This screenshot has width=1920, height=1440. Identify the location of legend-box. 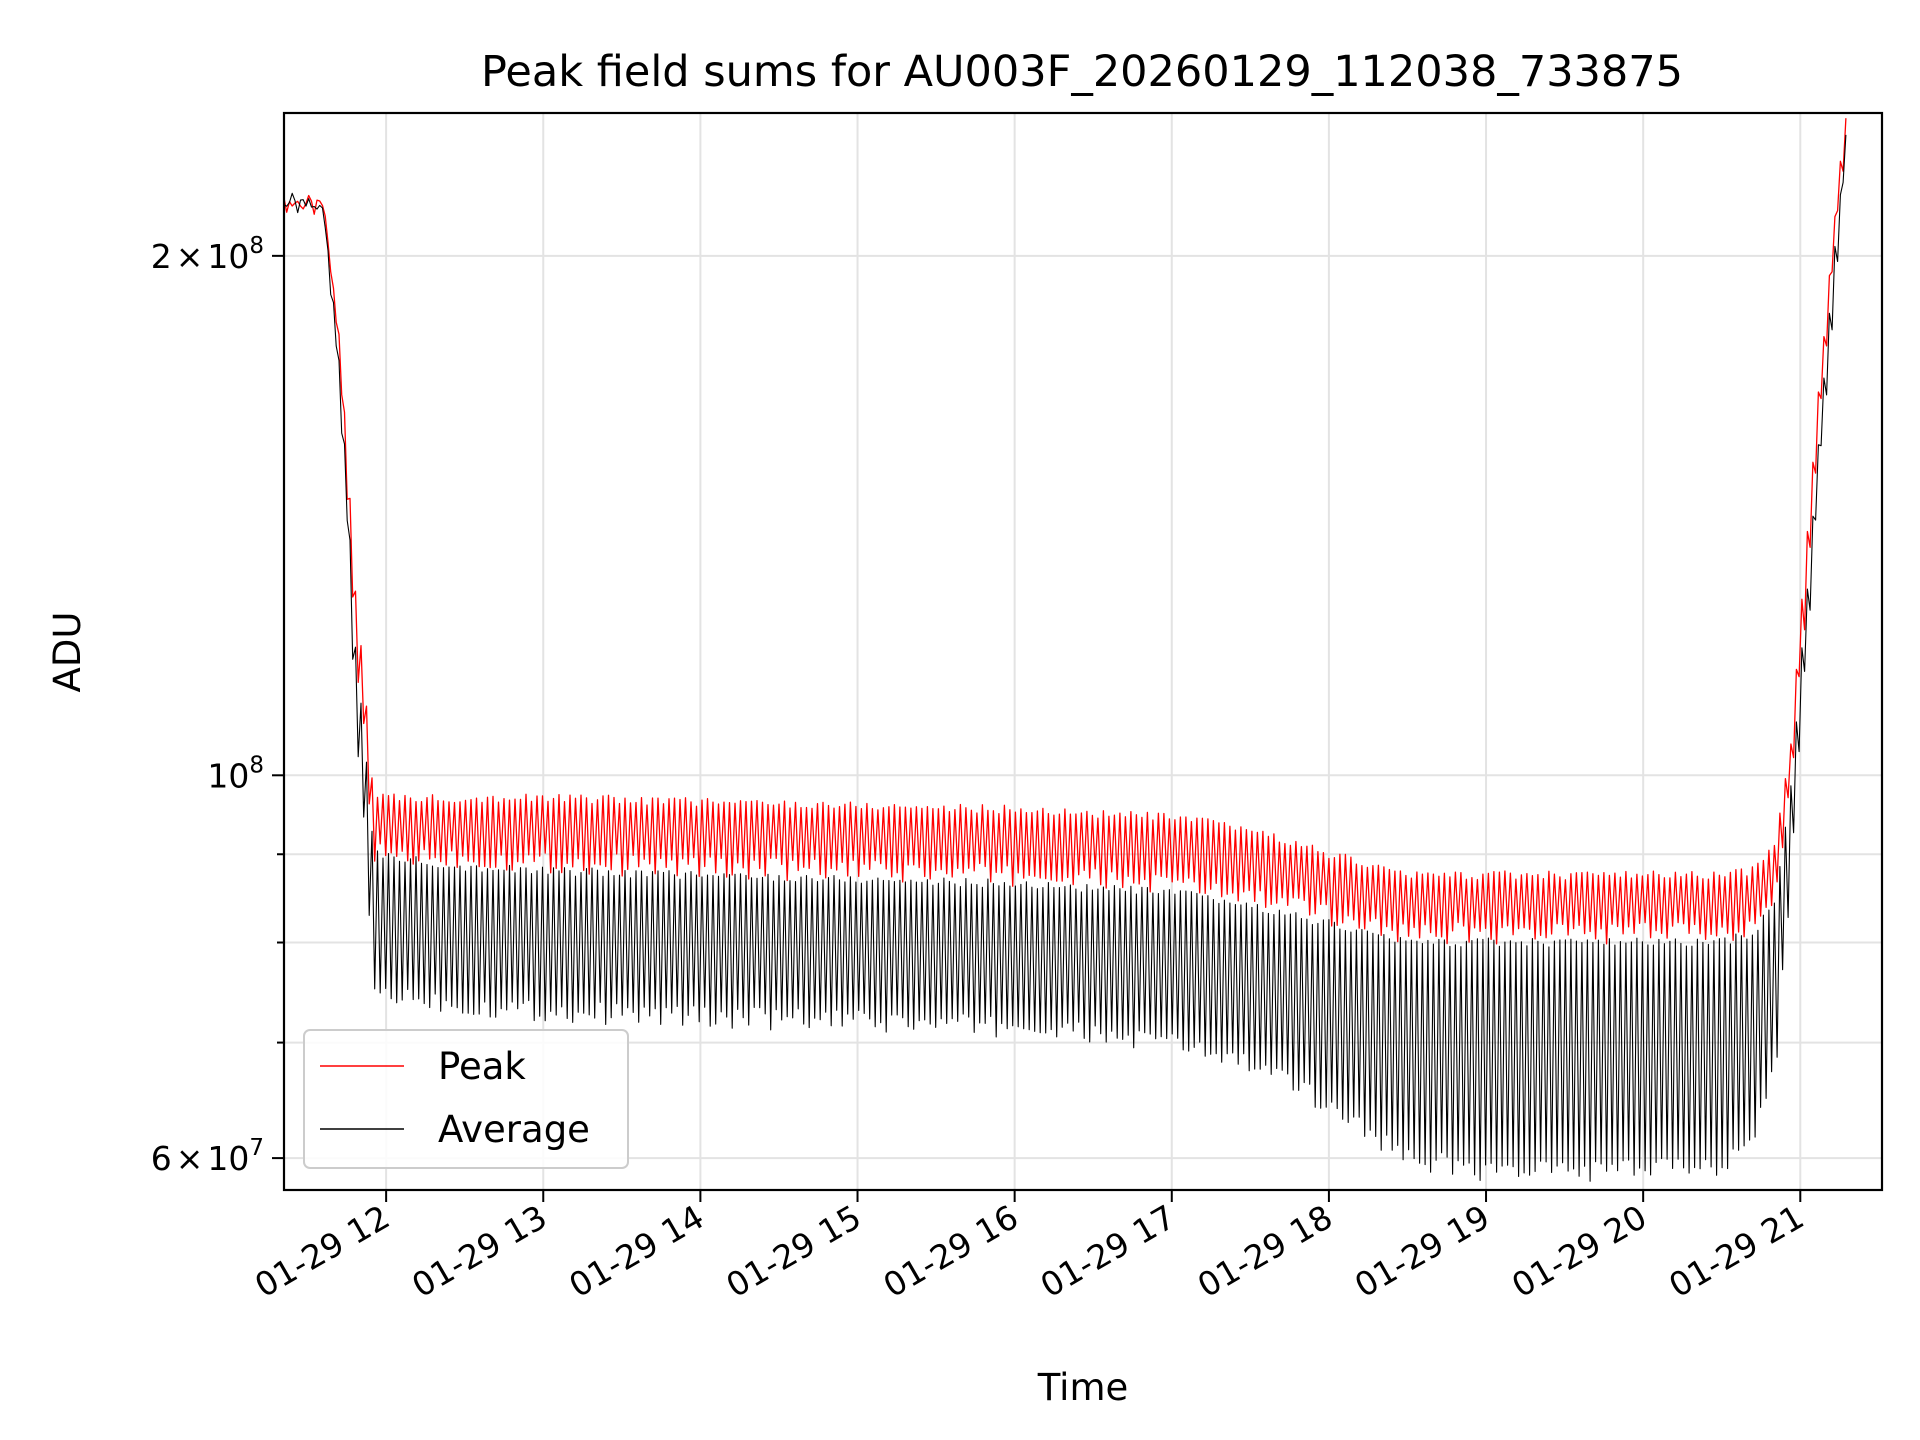
(466, 1099).